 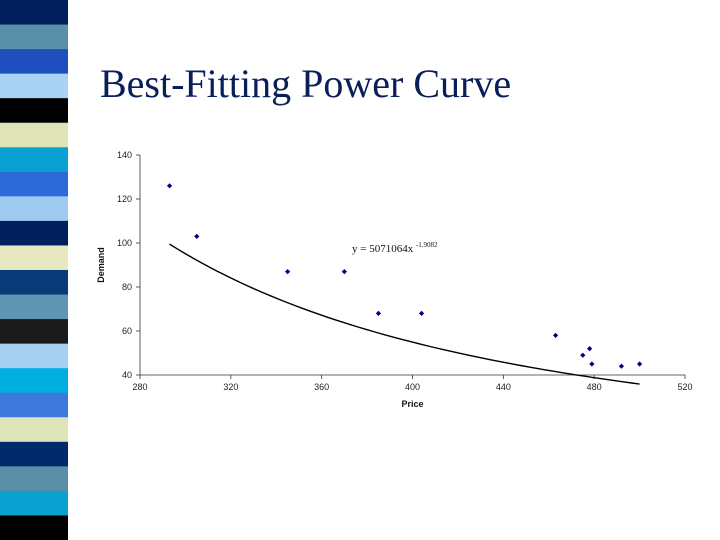 What do you see at coordinates (503, 387) in the screenshot?
I see `x-tick-label: 440` at bounding box center [503, 387].